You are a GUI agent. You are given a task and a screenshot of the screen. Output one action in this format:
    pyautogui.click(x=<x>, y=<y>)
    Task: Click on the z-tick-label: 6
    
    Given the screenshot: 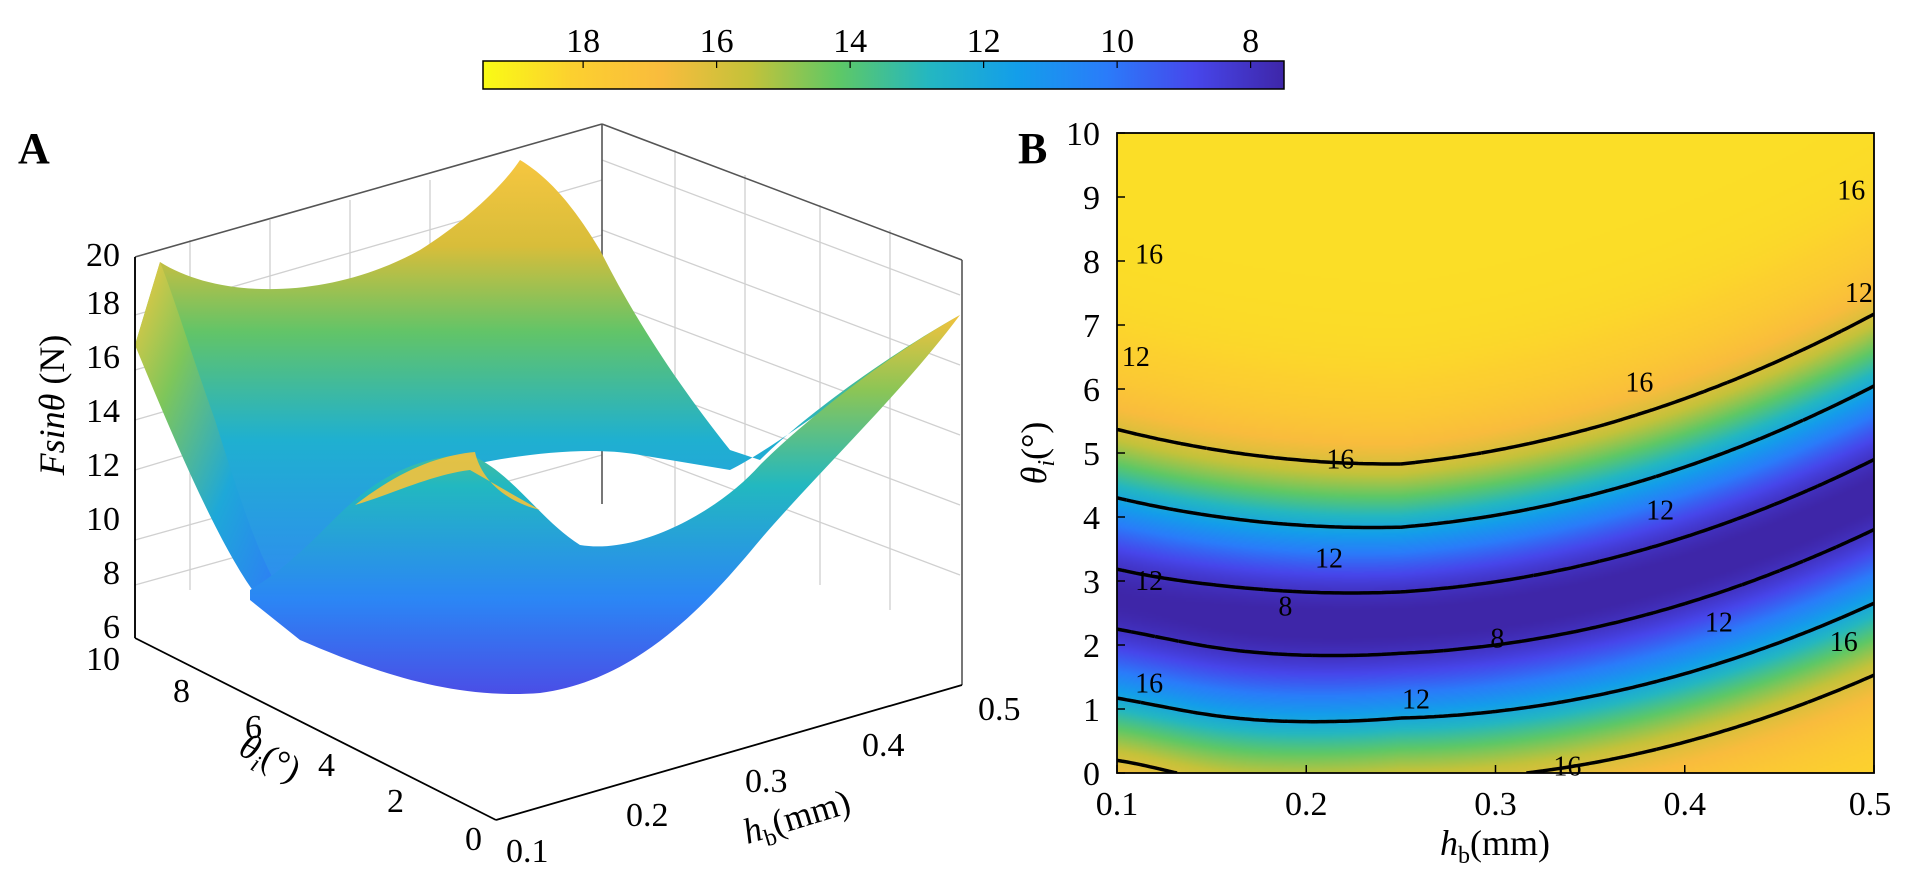 What is the action you would take?
    pyautogui.click(x=111, y=627)
    